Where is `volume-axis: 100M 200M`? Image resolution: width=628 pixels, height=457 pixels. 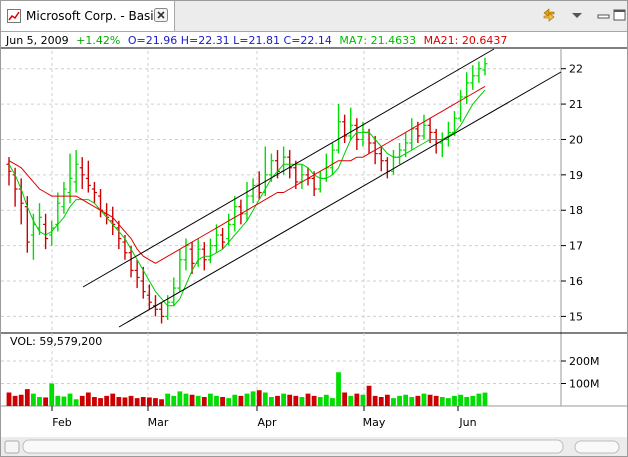 volume-axis: 100M 200M is located at coordinates (580, 373).